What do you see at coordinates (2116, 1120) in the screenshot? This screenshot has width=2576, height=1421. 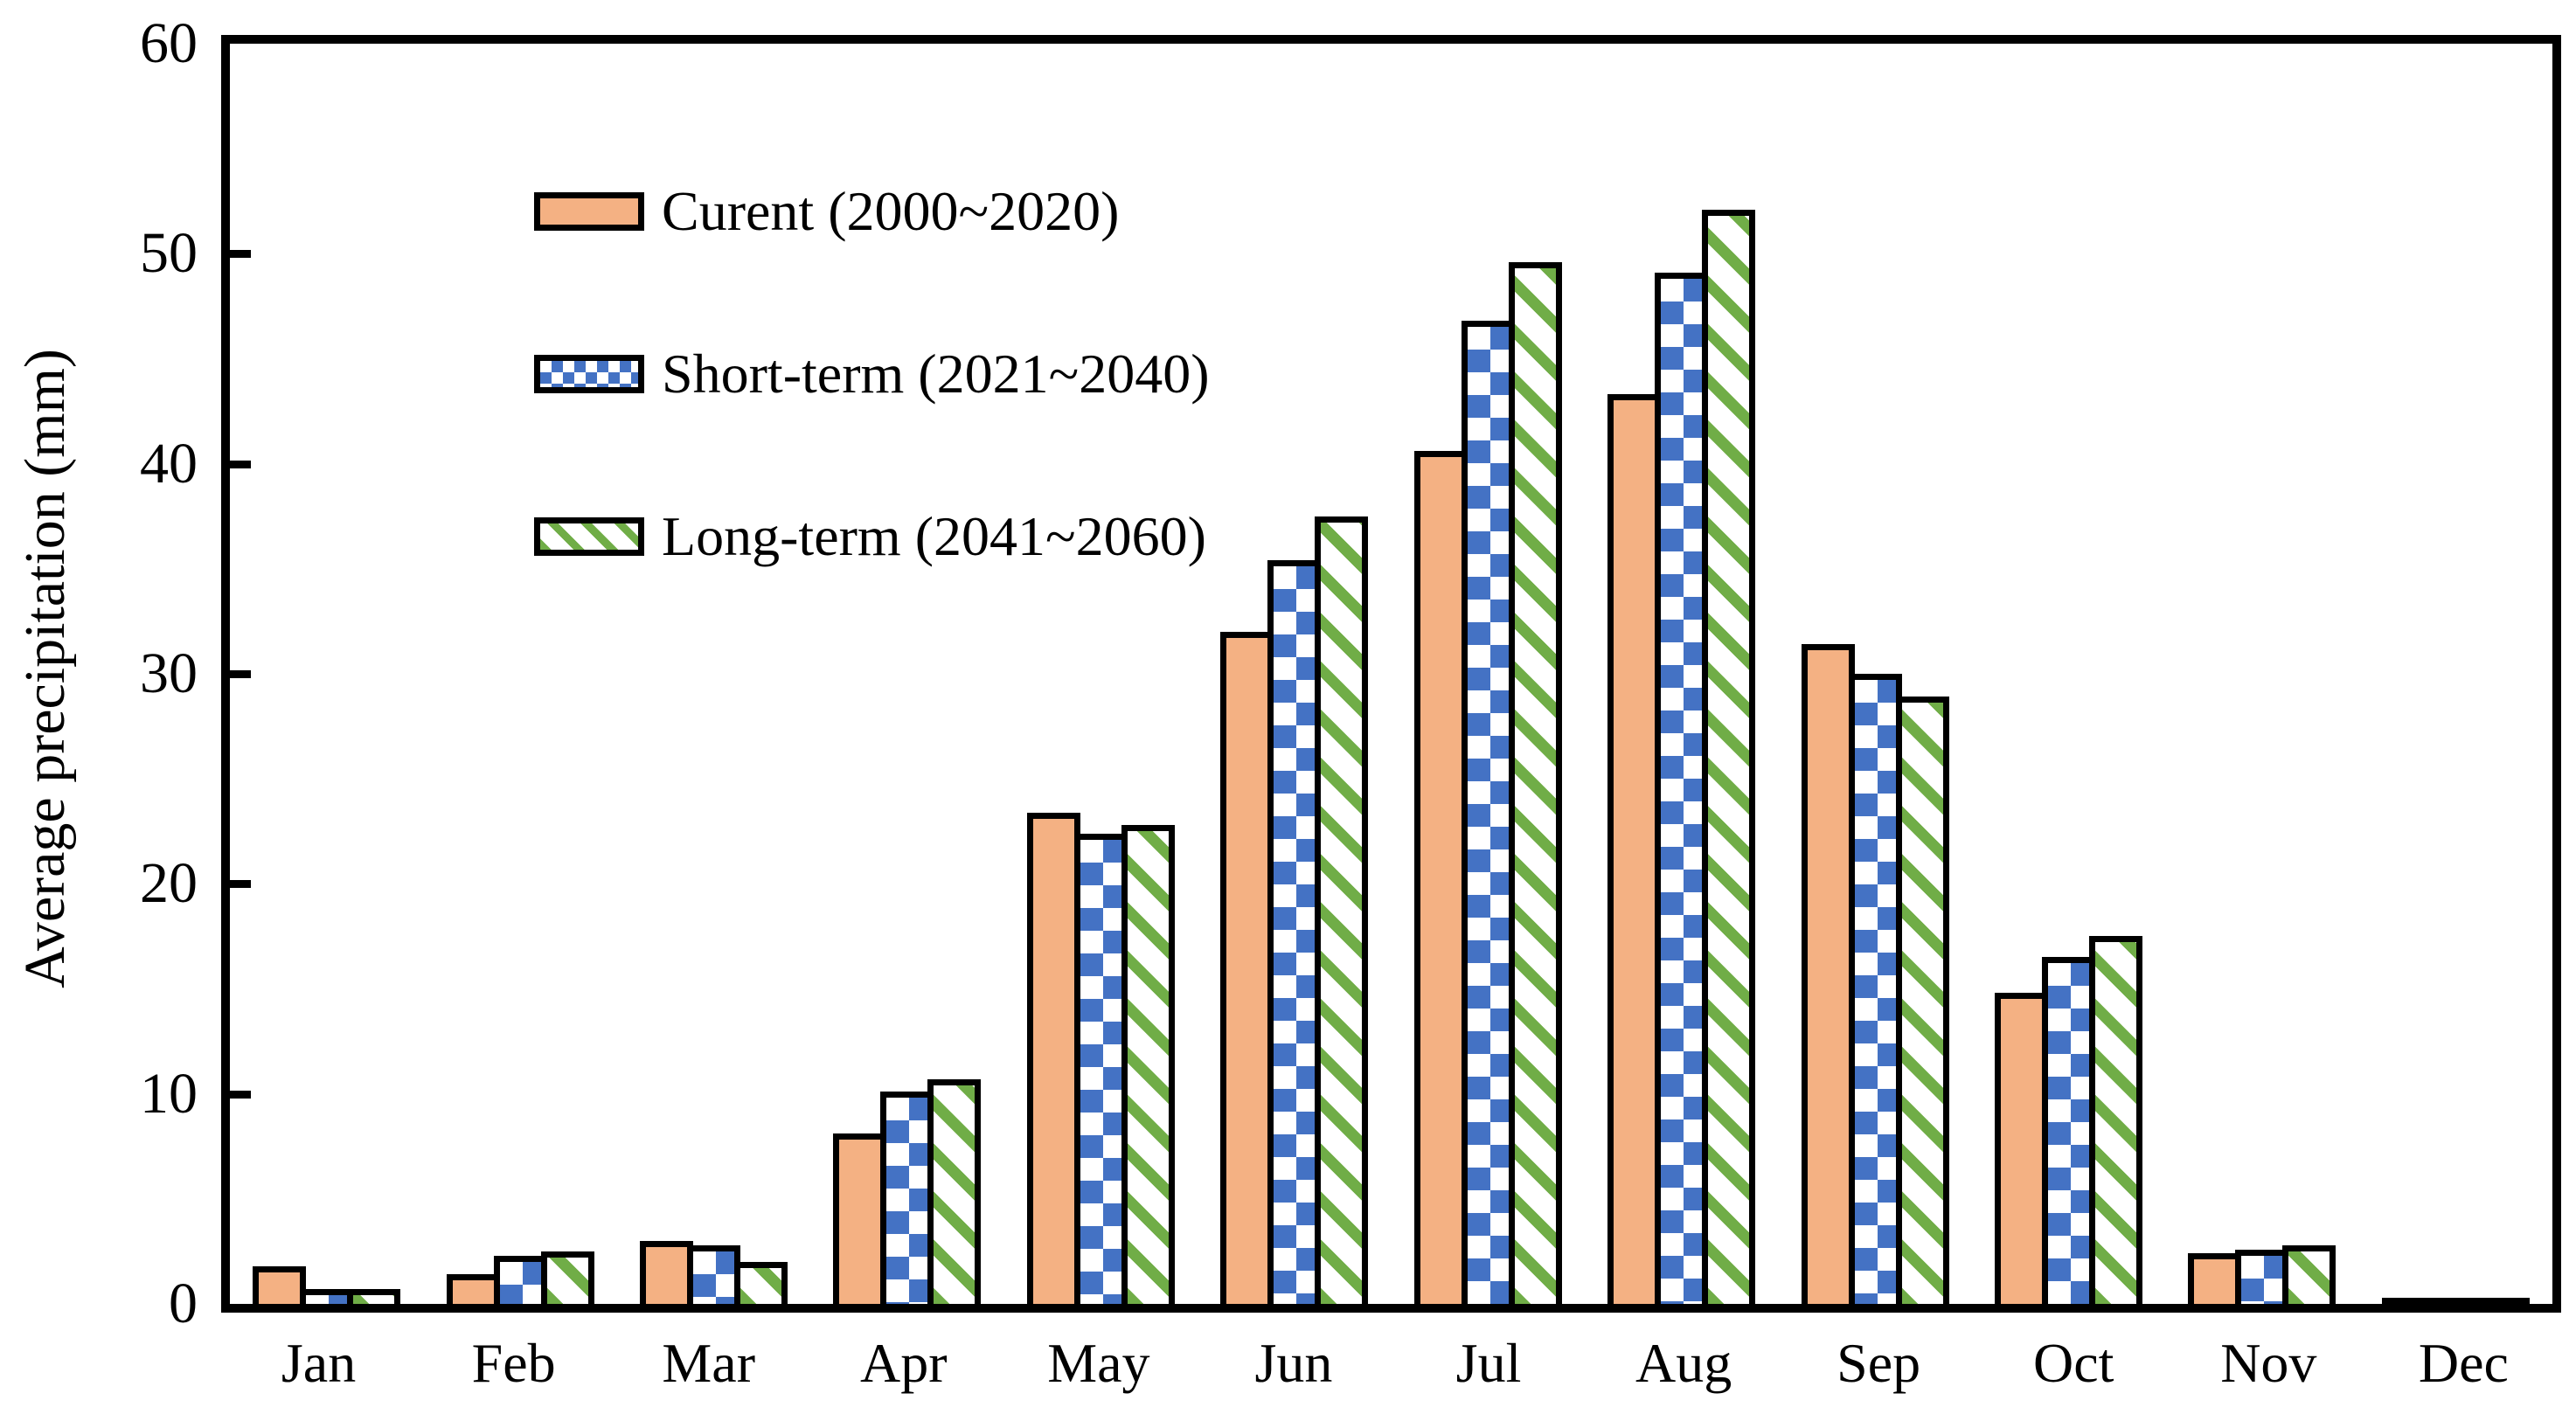 I see `bar-oct-stripes` at bounding box center [2116, 1120].